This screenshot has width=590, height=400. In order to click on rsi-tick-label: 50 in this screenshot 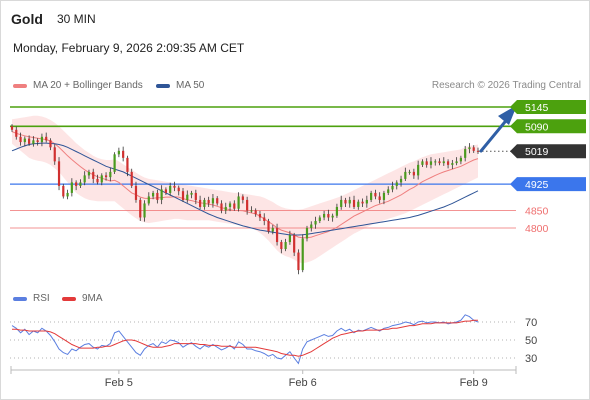, I will do `click(531, 341)`.